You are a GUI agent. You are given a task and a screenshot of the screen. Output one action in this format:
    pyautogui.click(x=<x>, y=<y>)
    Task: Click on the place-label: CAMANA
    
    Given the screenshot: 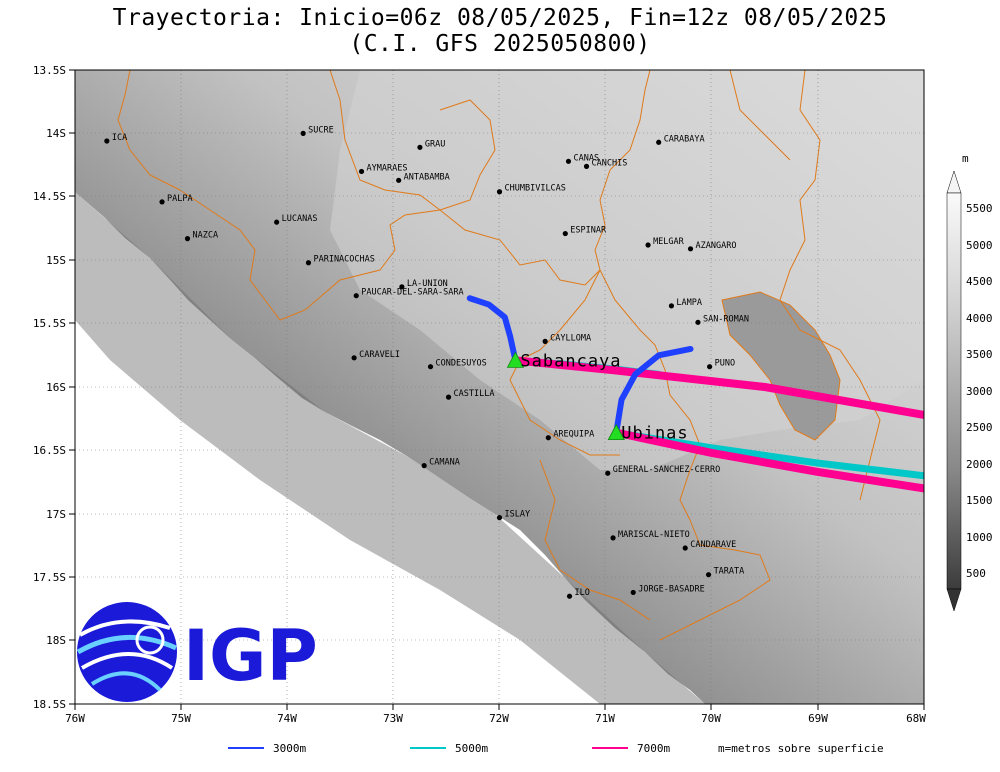 What is the action you would take?
    pyautogui.click(x=444, y=463)
    